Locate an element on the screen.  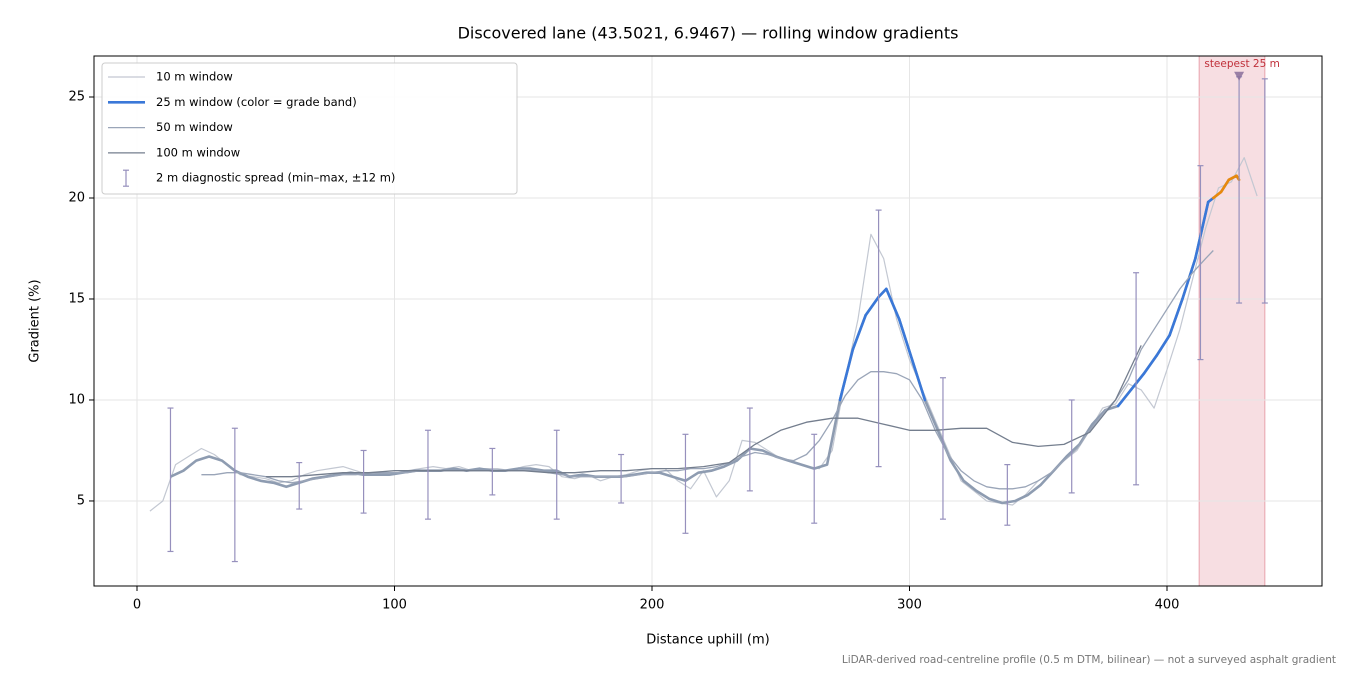
y-tick-label: 15 is located at coordinates (76, 298).